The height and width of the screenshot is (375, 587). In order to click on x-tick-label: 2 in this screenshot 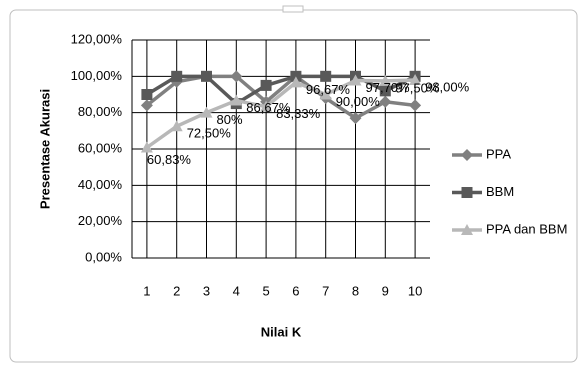, I will do `click(176, 290)`.